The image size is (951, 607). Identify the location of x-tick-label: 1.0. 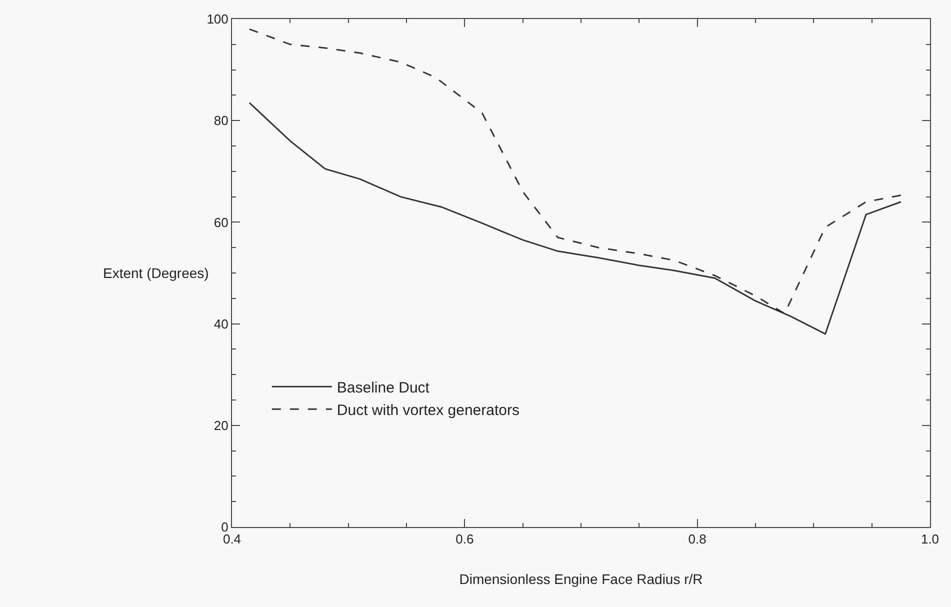
(930, 539).